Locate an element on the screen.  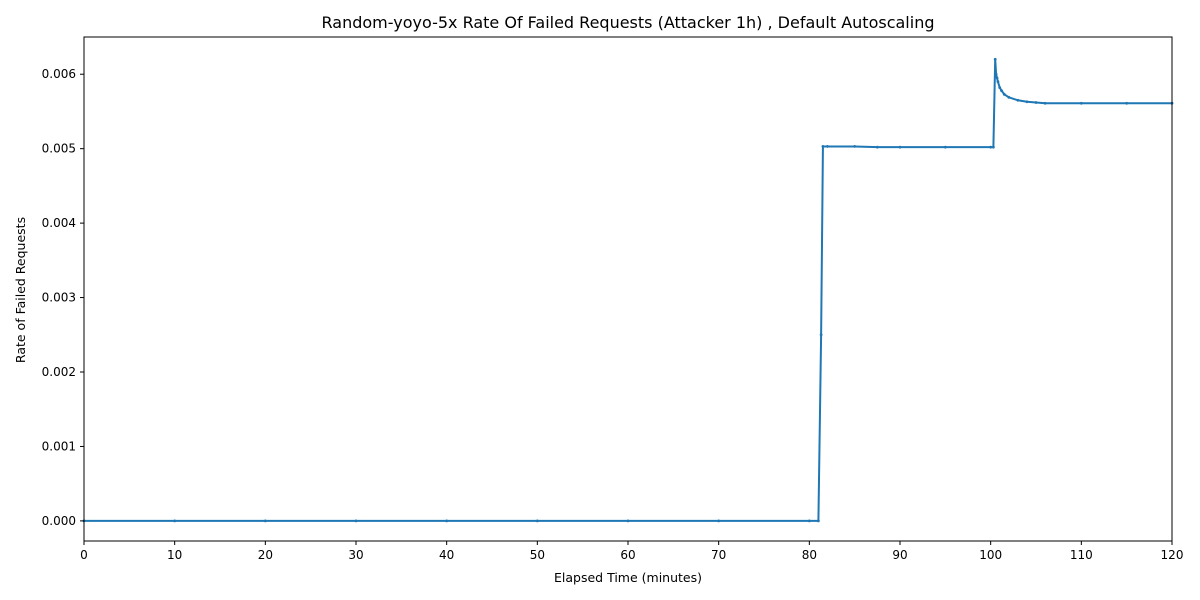
x-axis: 0 10 20 30 40 50 60 70 80 90 100 110 120 is located at coordinates (631, 551).